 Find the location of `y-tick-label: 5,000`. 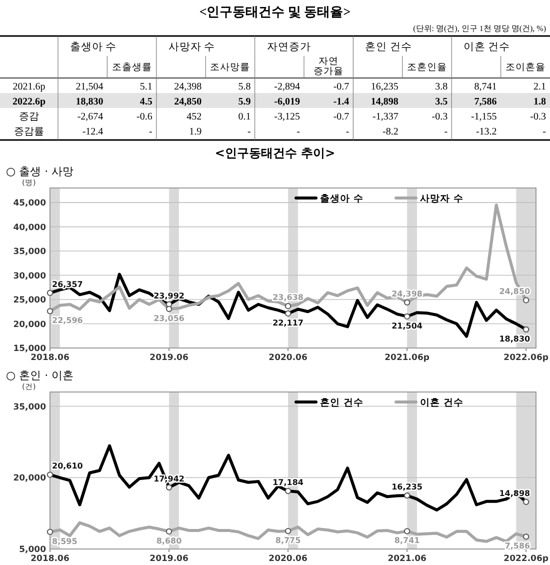

y-tick-label: 5,000 is located at coordinates (32, 550).